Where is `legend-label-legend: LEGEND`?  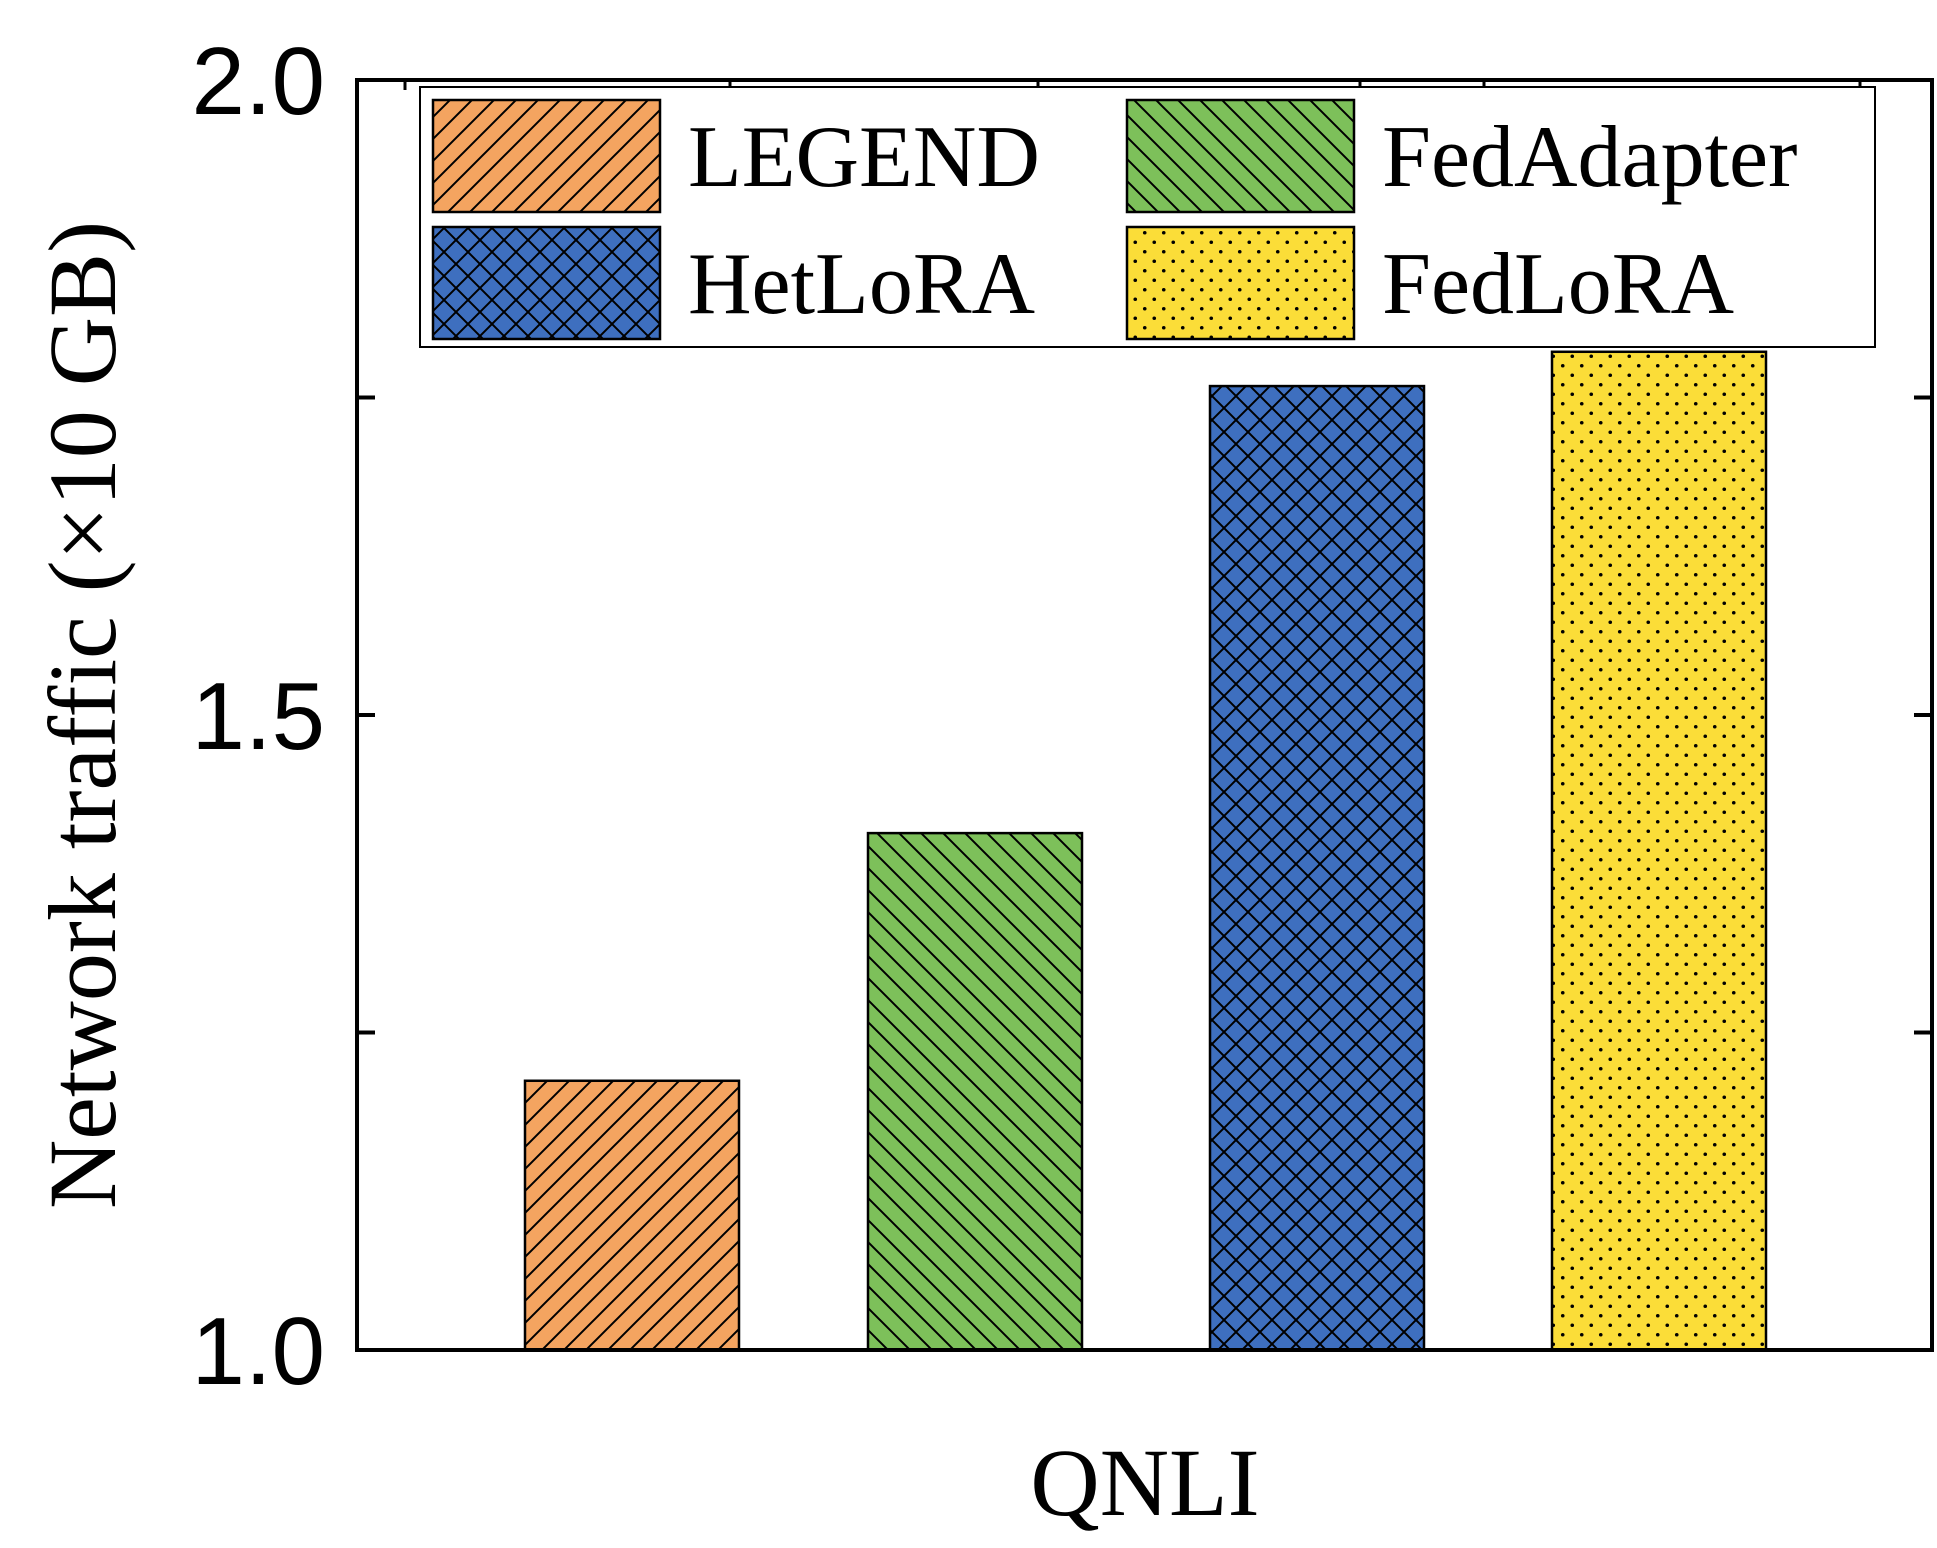 legend-label-legend: LEGEND is located at coordinates (864, 157).